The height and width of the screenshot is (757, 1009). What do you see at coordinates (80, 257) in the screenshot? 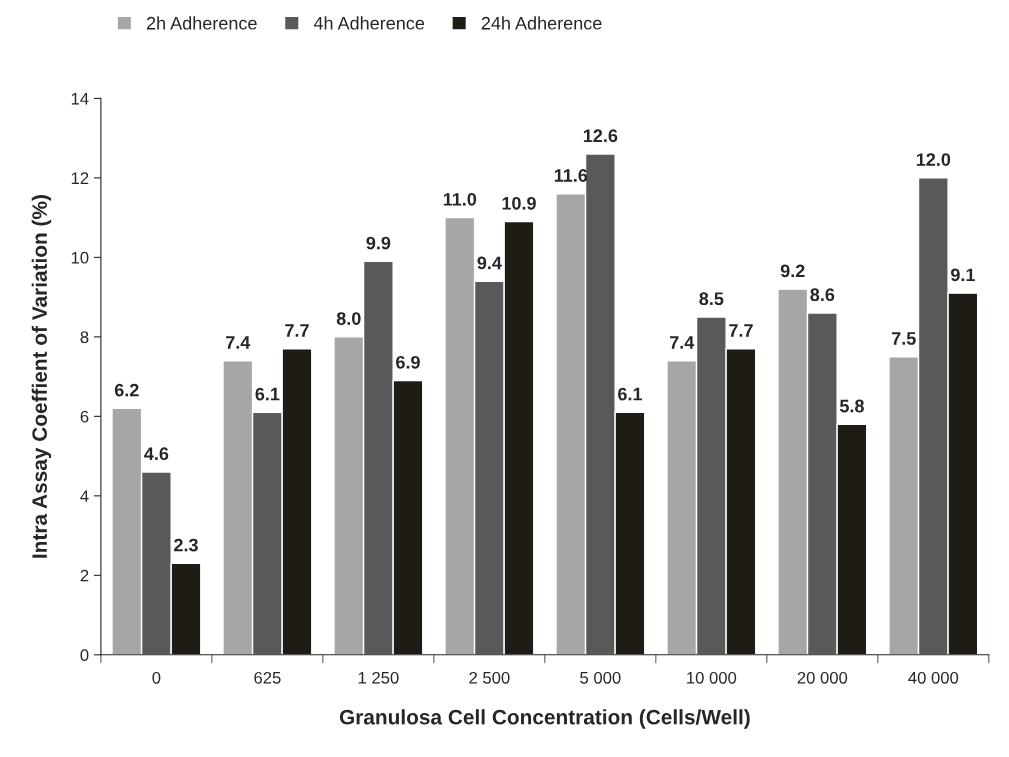
I see `y-tick-label: 10` at bounding box center [80, 257].